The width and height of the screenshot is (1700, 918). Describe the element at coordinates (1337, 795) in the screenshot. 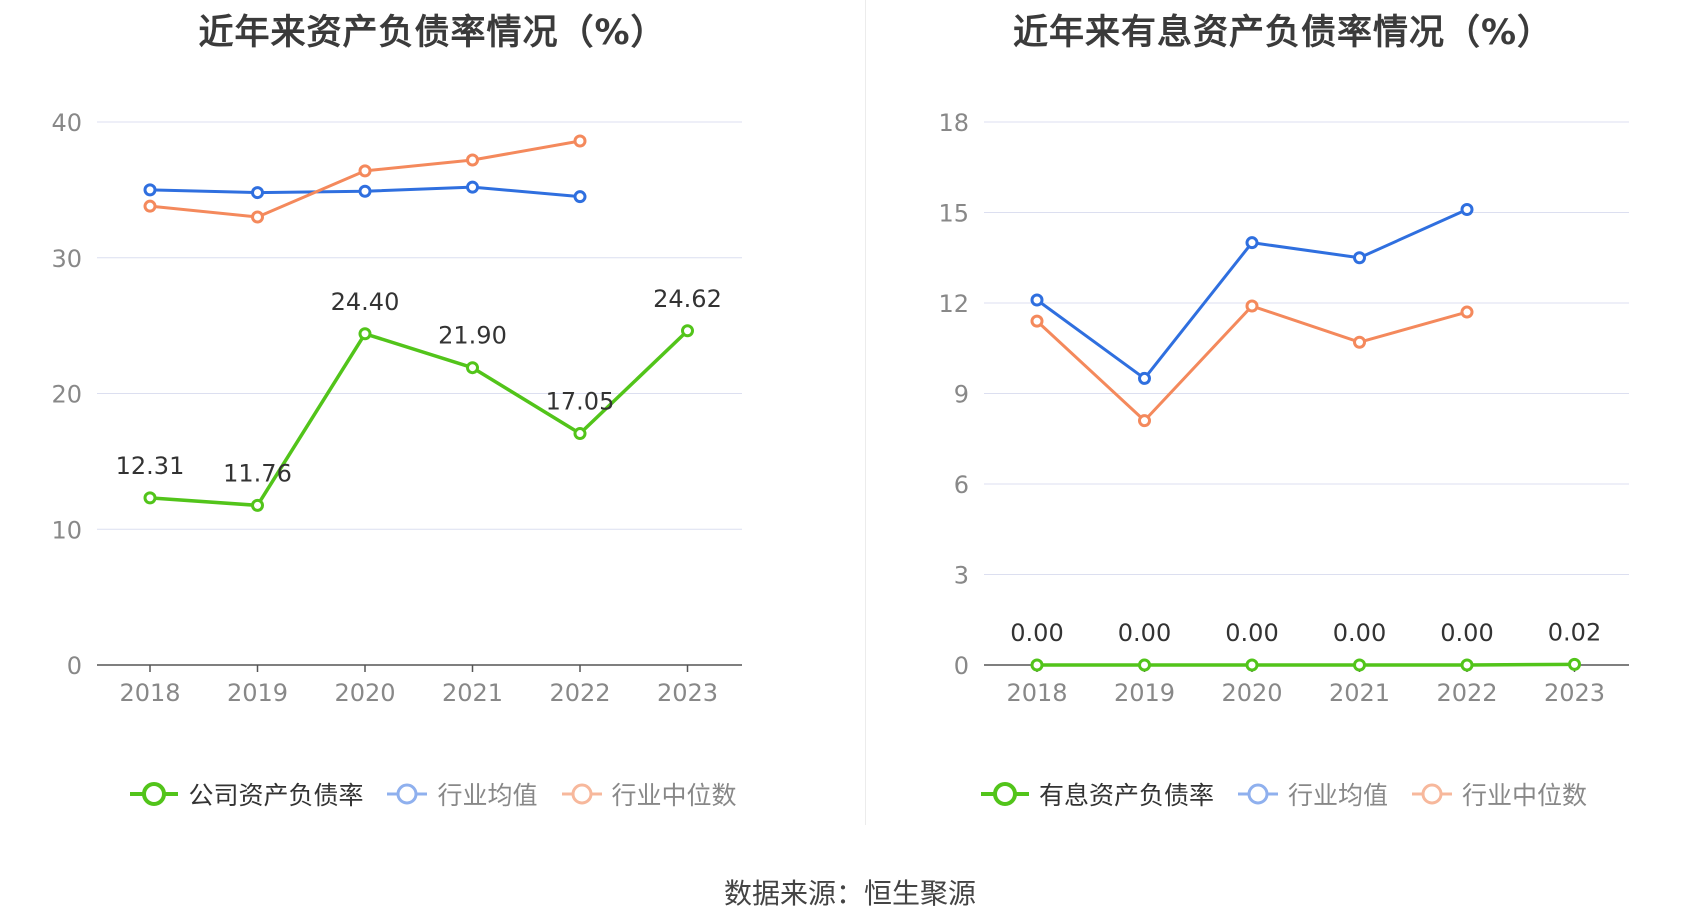

I see `legend-label-industry-avg-right: 行业均值` at that location.